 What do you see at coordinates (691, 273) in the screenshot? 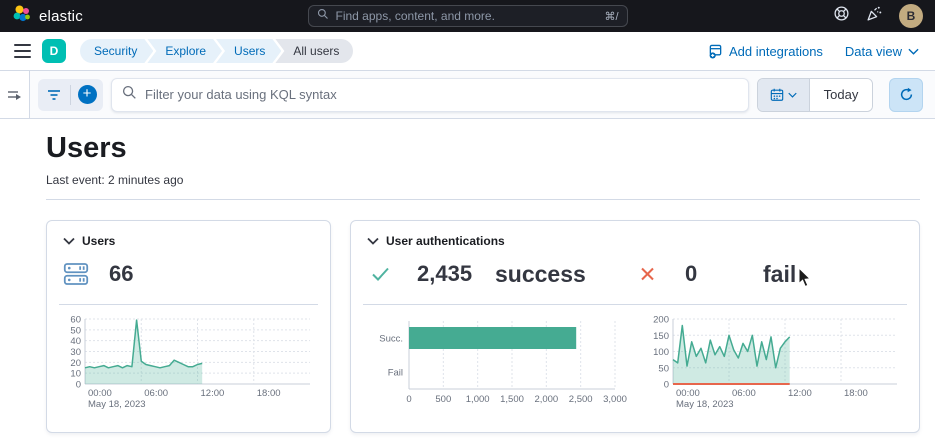
I see `auth-fail-count: 0` at bounding box center [691, 273].